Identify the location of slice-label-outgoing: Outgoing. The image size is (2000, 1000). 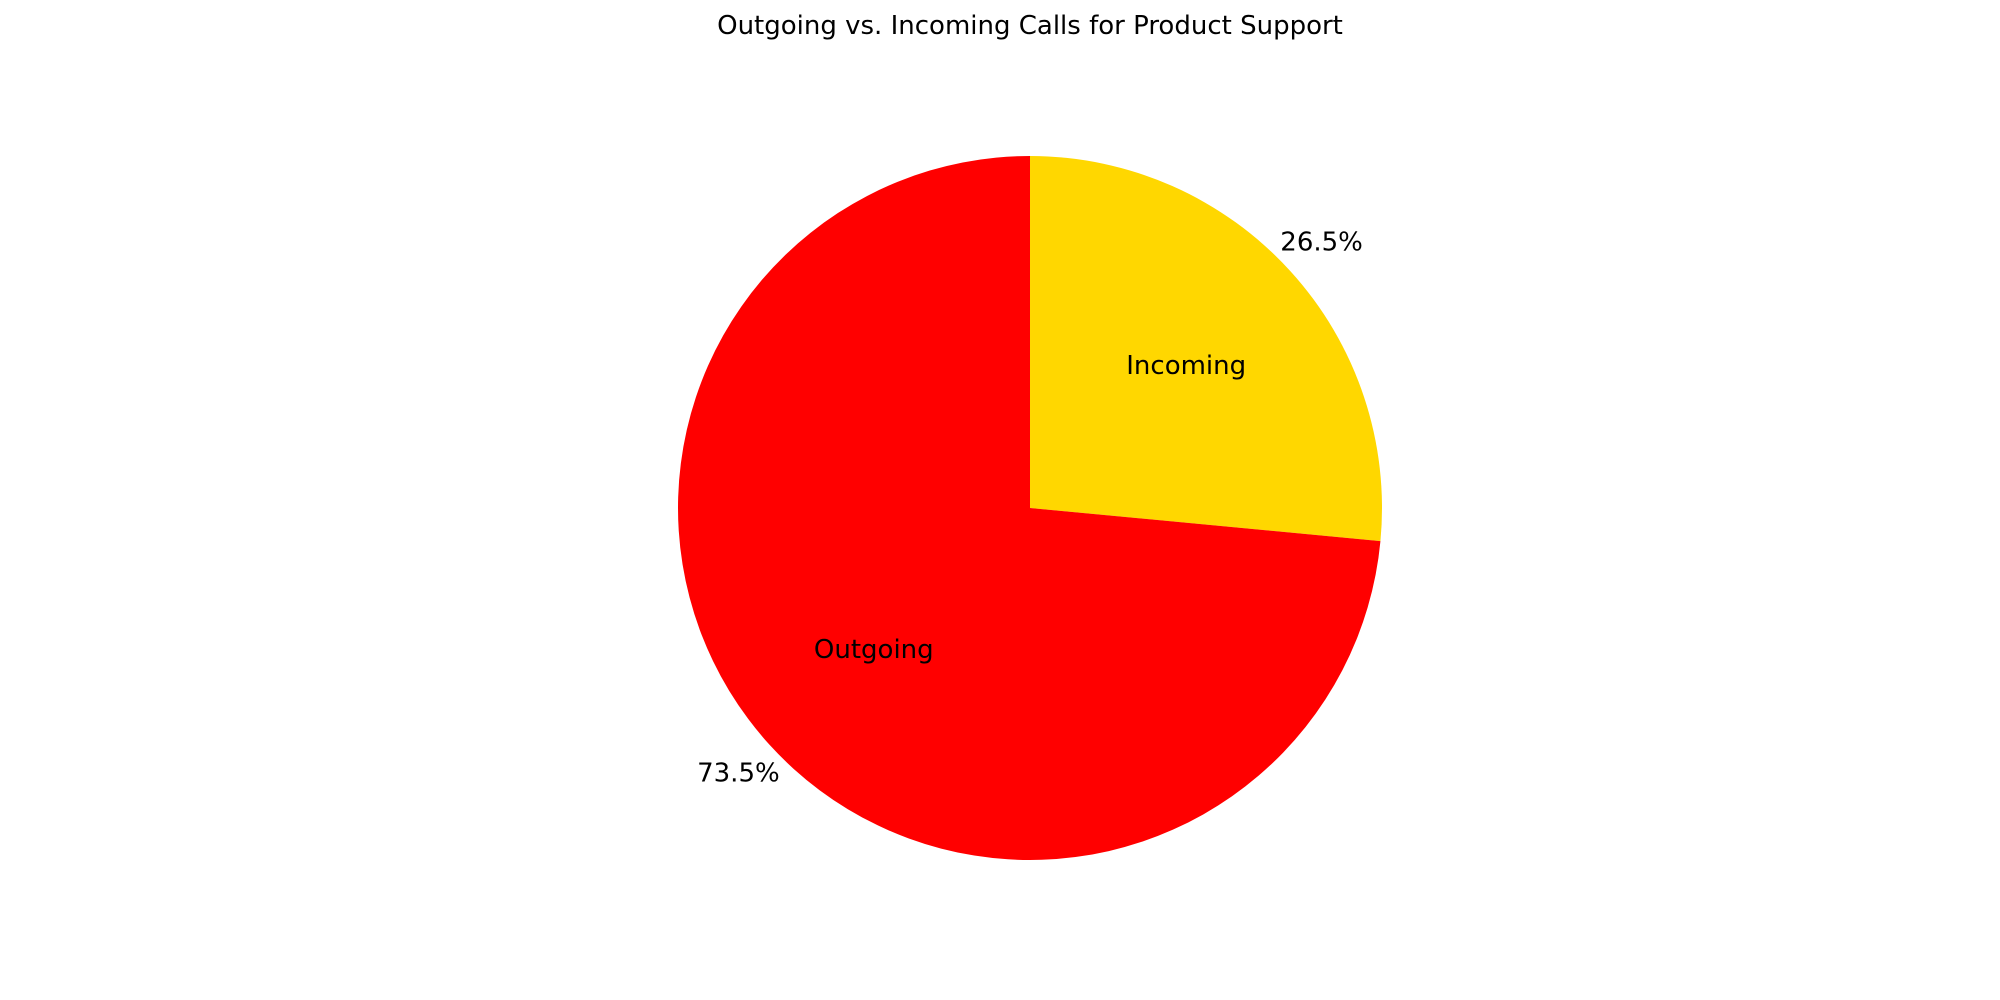
(874, 650).